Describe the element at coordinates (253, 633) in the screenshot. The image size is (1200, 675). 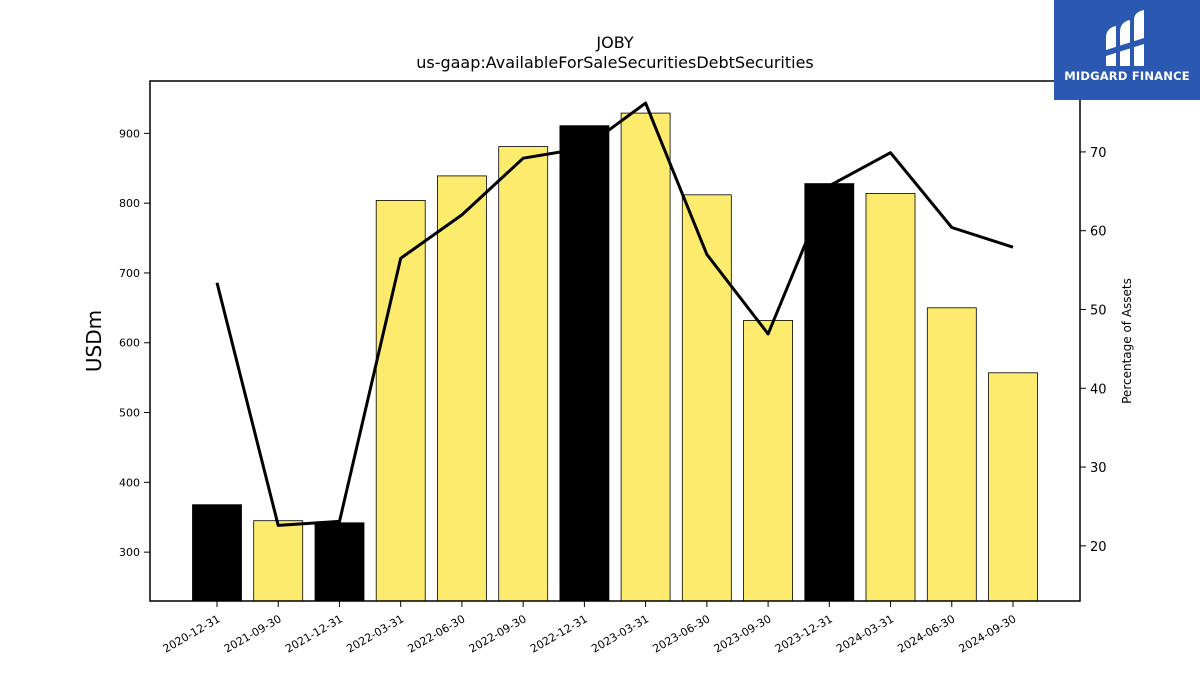
I see `x-tick-label-2021-09-30: 2021-09-30` at that location.